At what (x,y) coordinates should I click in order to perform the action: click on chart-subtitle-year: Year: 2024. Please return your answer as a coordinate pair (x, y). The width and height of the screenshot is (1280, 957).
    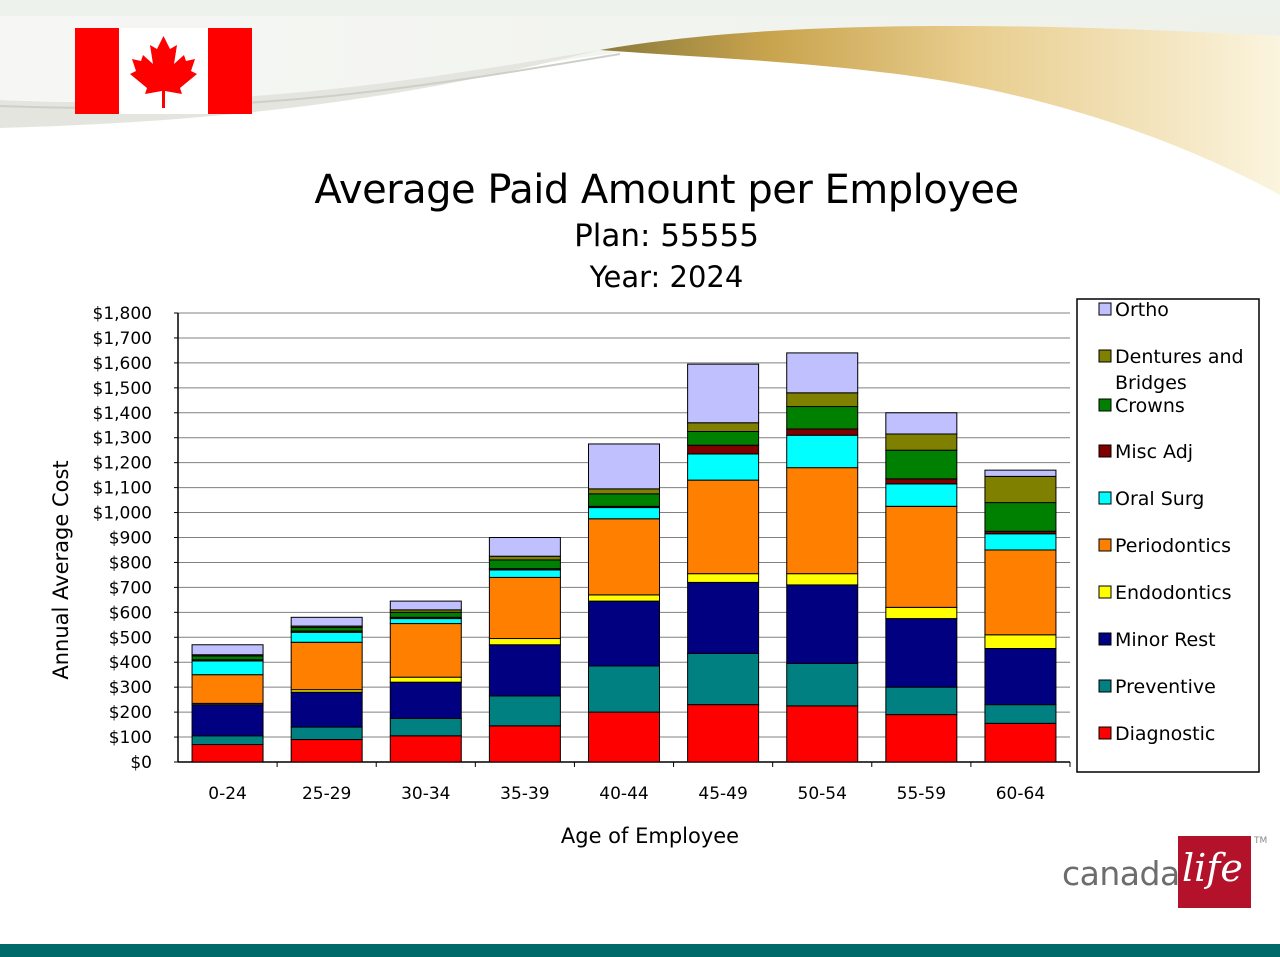
    Looking at the image, I should click on (666, 277).